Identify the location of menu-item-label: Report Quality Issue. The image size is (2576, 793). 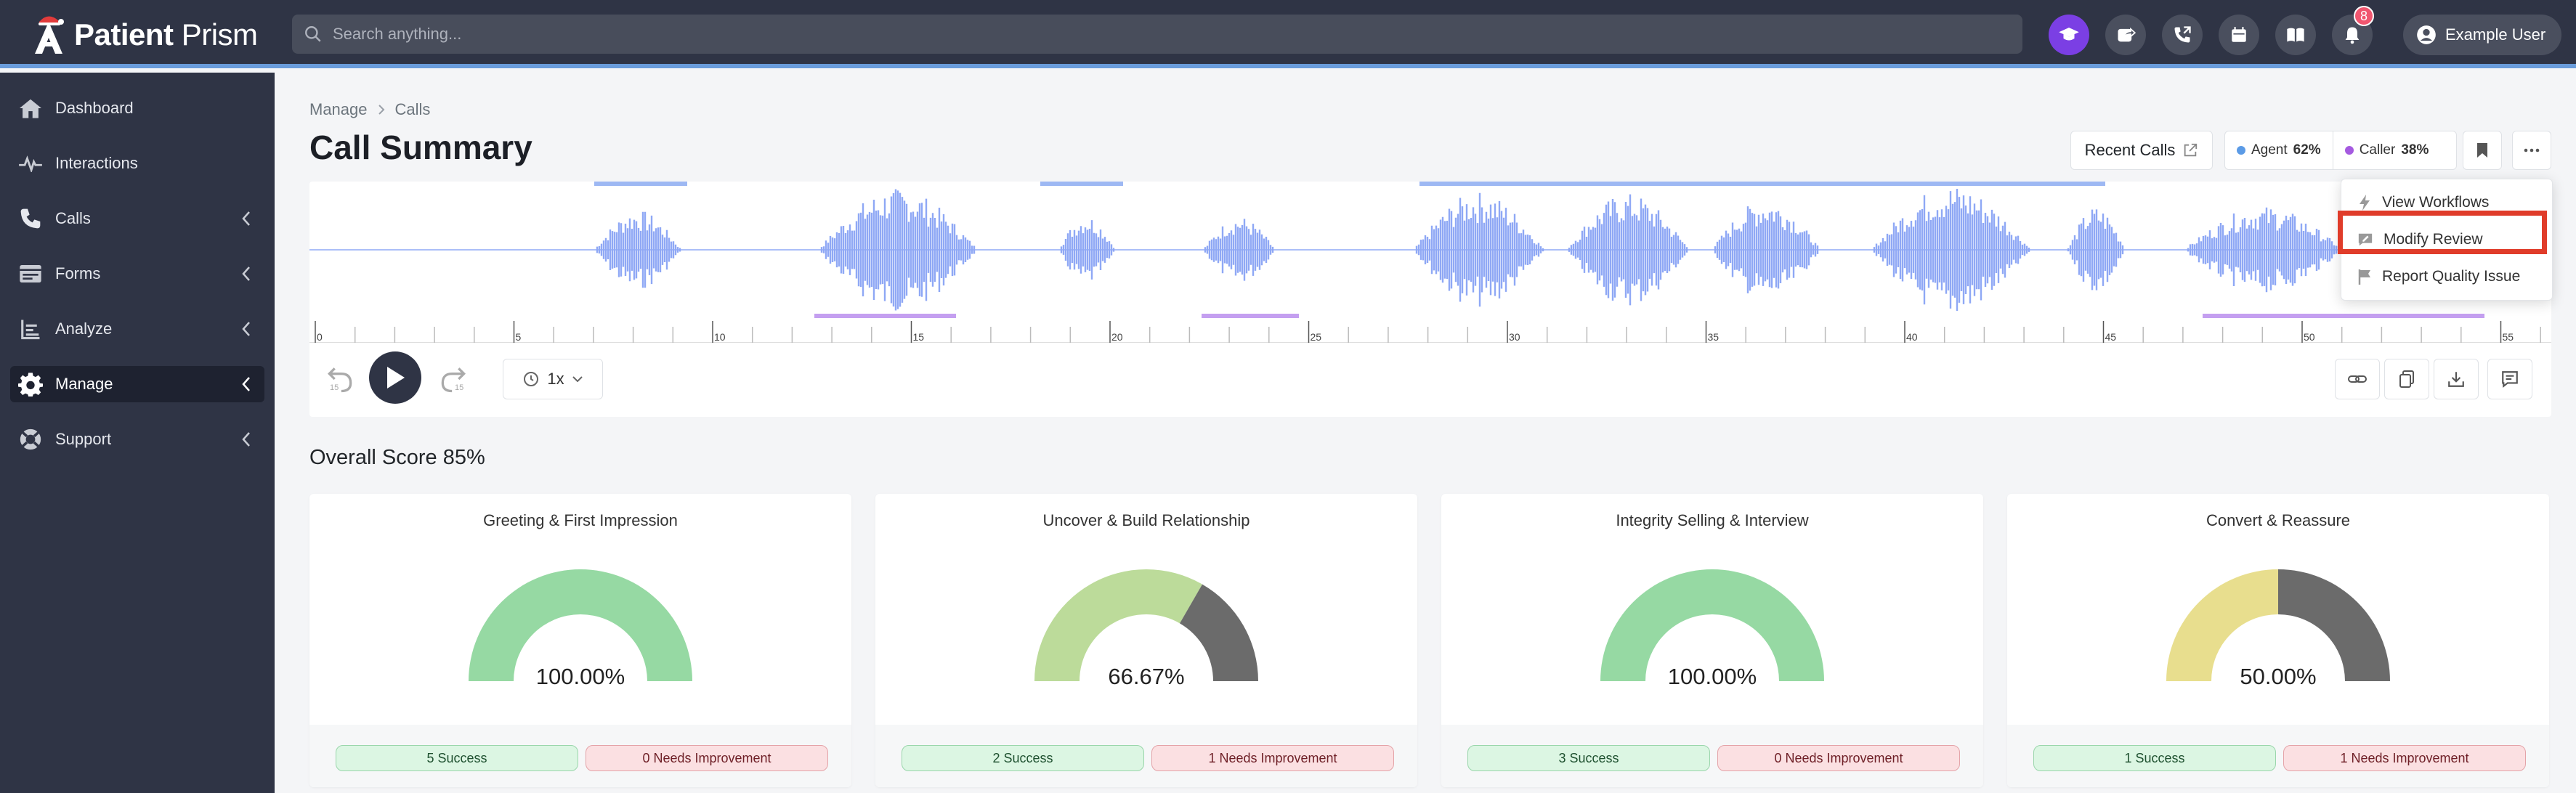
(2451, 276).